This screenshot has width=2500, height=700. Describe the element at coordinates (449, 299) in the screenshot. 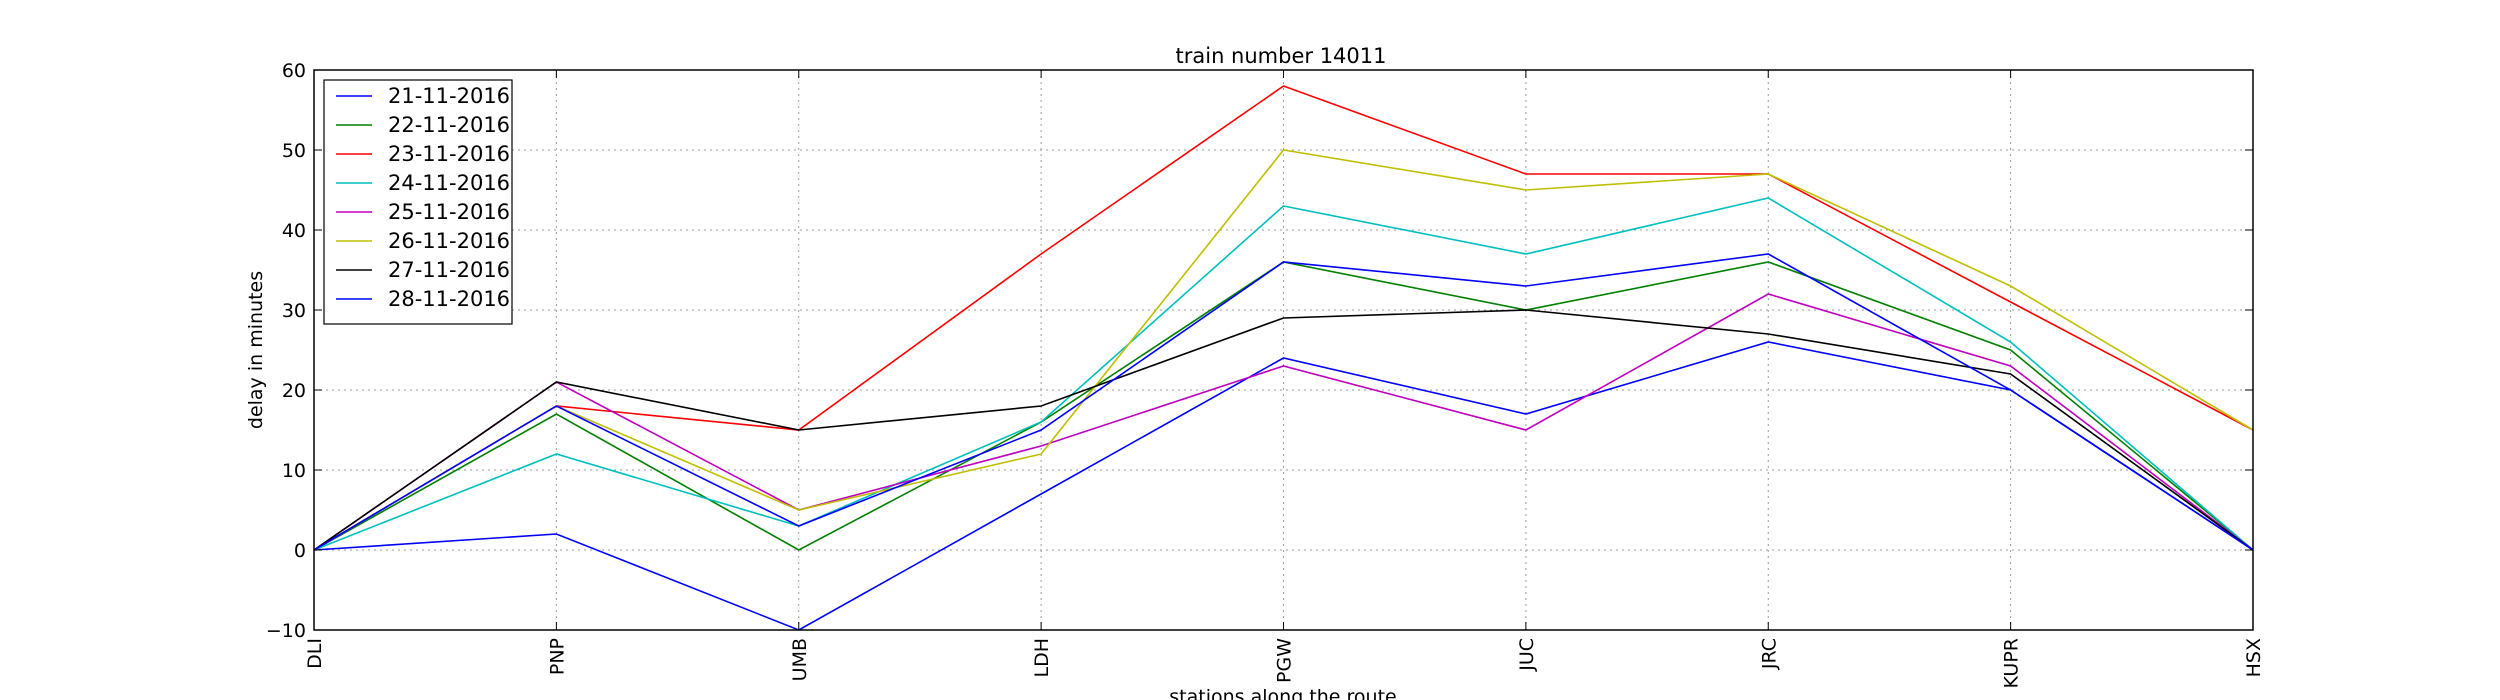

I see `legend-label: 28-11-2016` at that location.